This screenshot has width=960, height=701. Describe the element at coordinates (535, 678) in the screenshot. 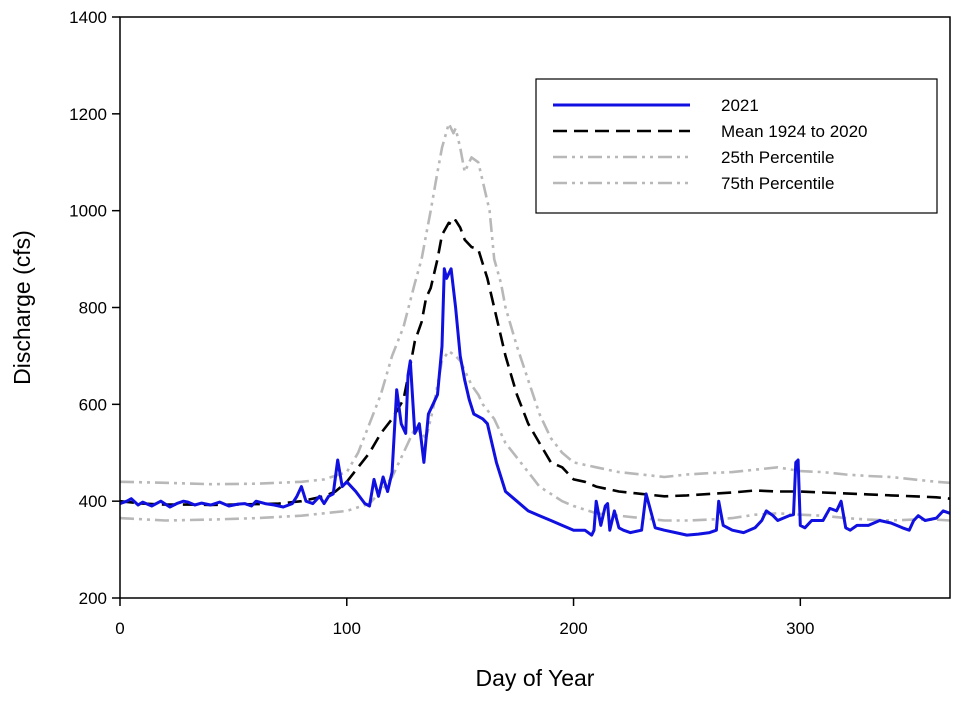

I see `x-axis-title: Day of Year` at that location.